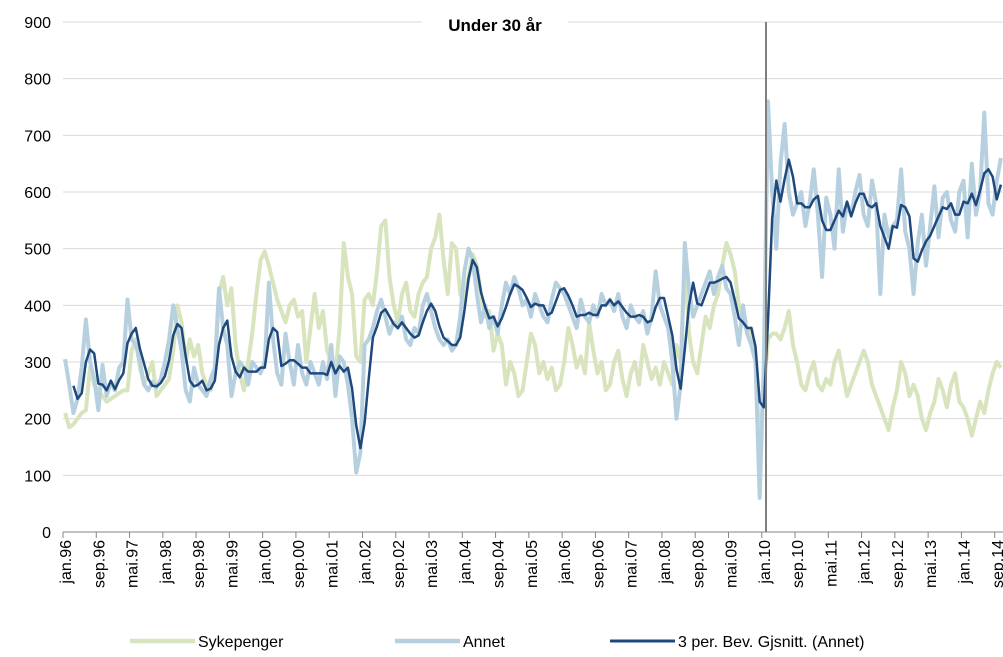  I want to click on y-tick-label: 300, so click(37, 363).